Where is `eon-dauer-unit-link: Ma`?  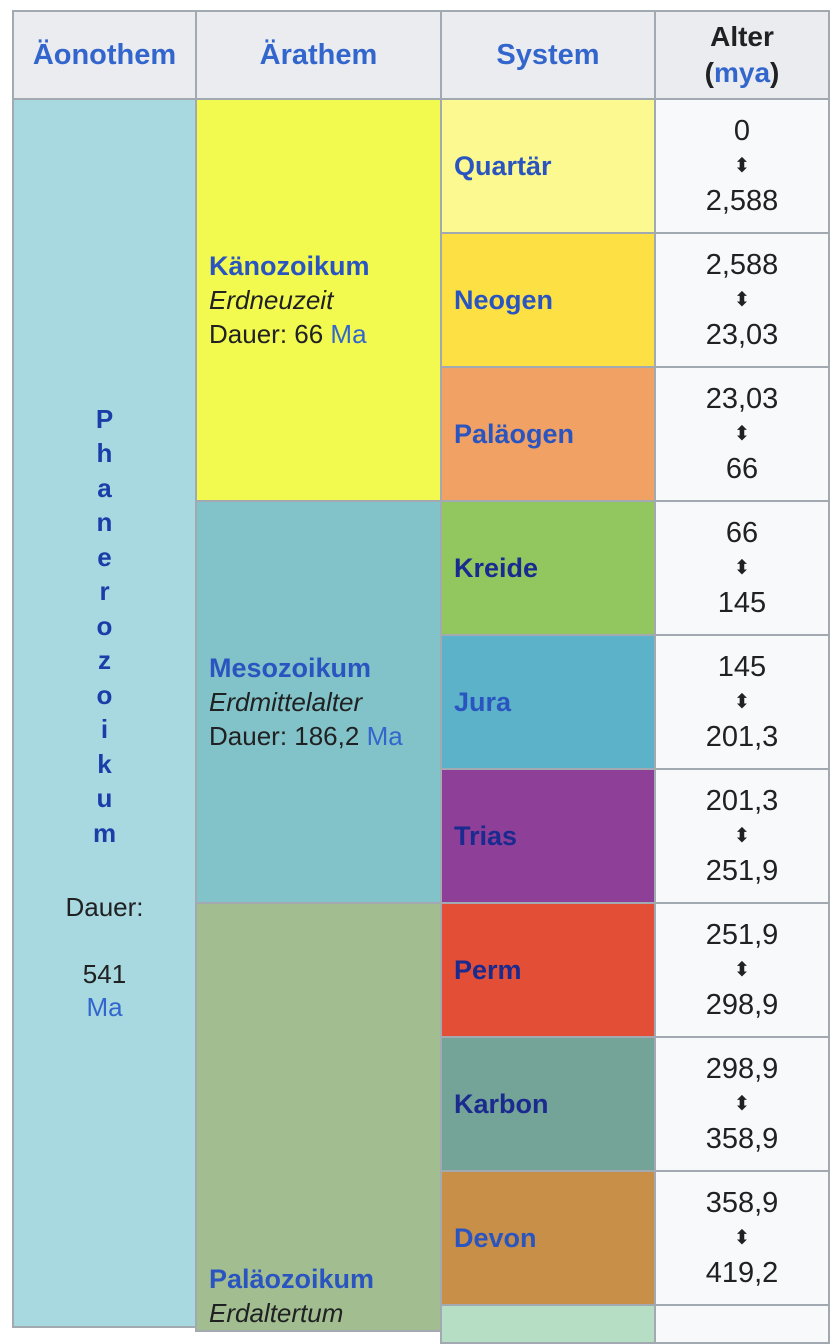 eon-dauer-unit-link: Ma is located at coordinates (104, 1007).